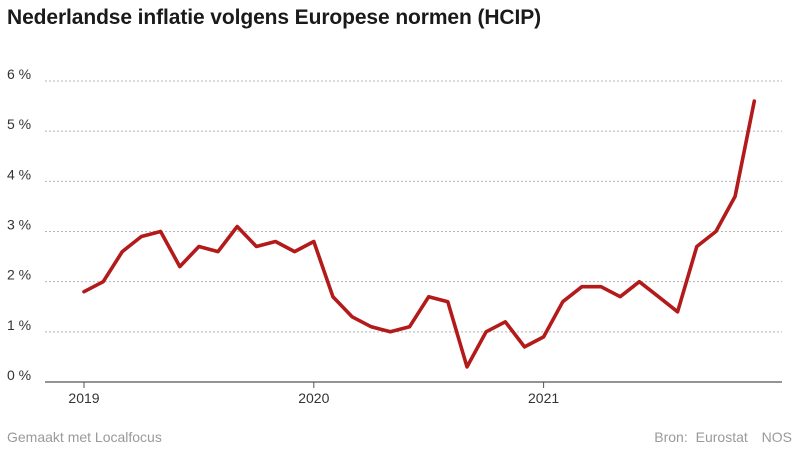  I want to click on source-credit: Bron: Eurostat NOS, so click(721, 437).